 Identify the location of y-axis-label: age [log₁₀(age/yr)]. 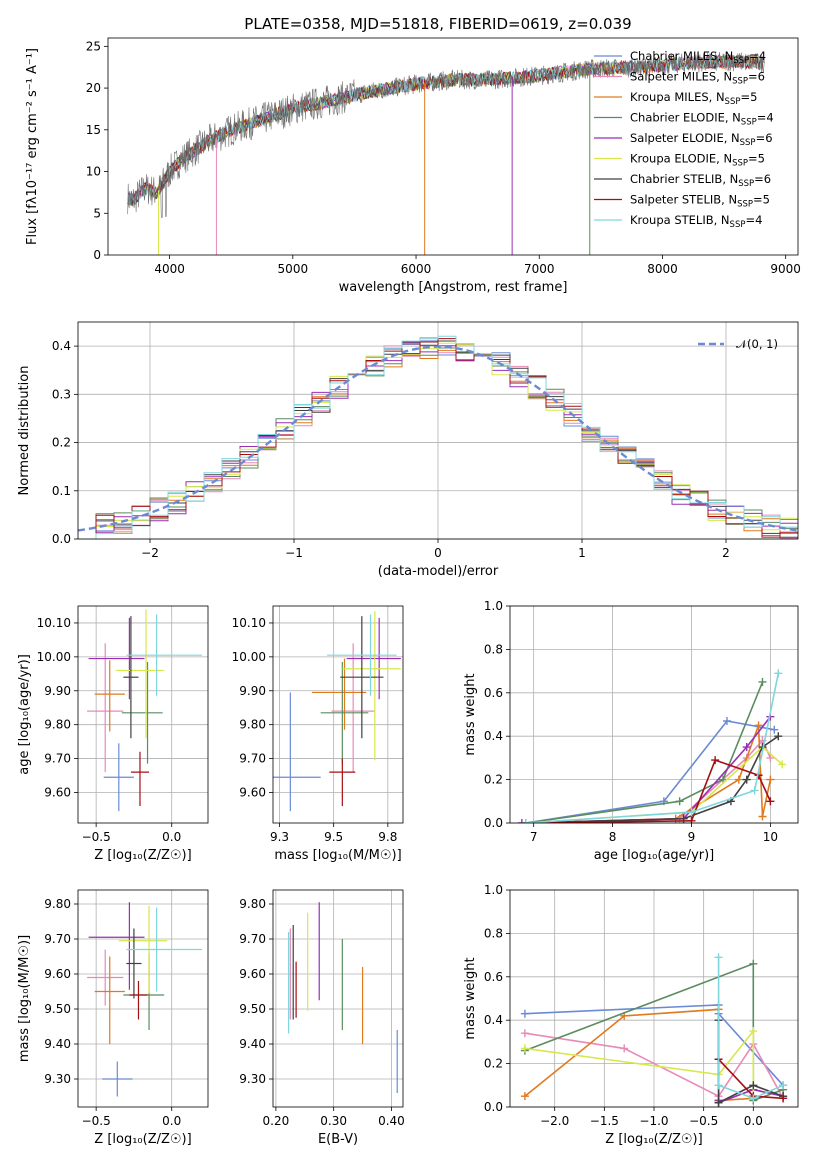
(24, 714).